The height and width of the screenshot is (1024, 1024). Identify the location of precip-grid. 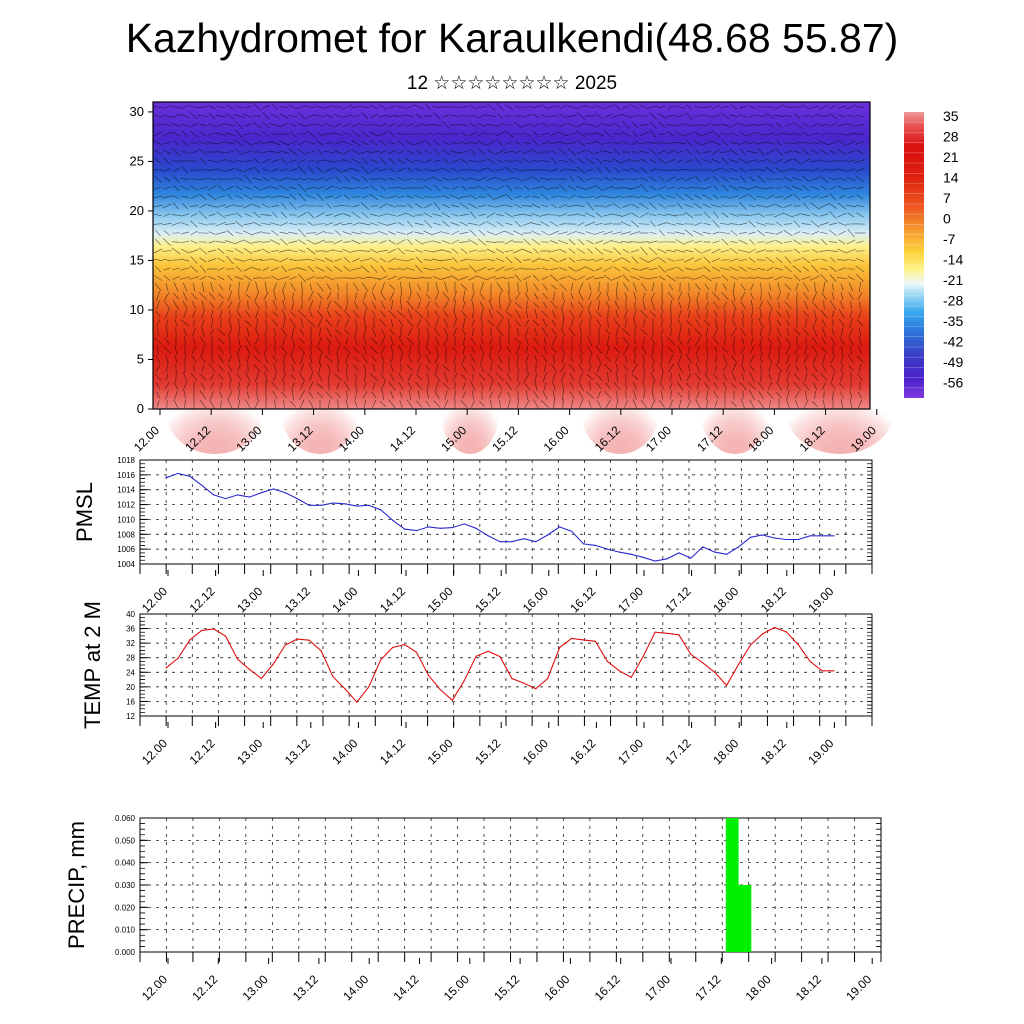
(510, 885).